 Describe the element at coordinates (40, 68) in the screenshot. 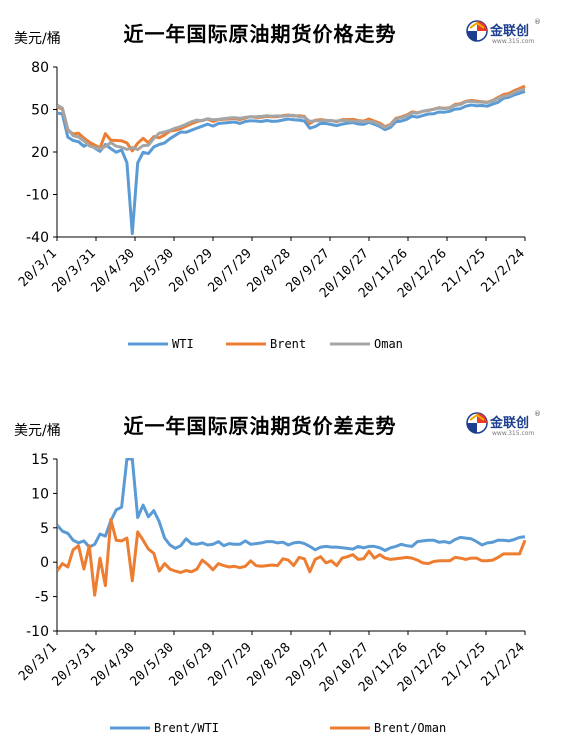

I see `y-tick-label: 80` at that location.